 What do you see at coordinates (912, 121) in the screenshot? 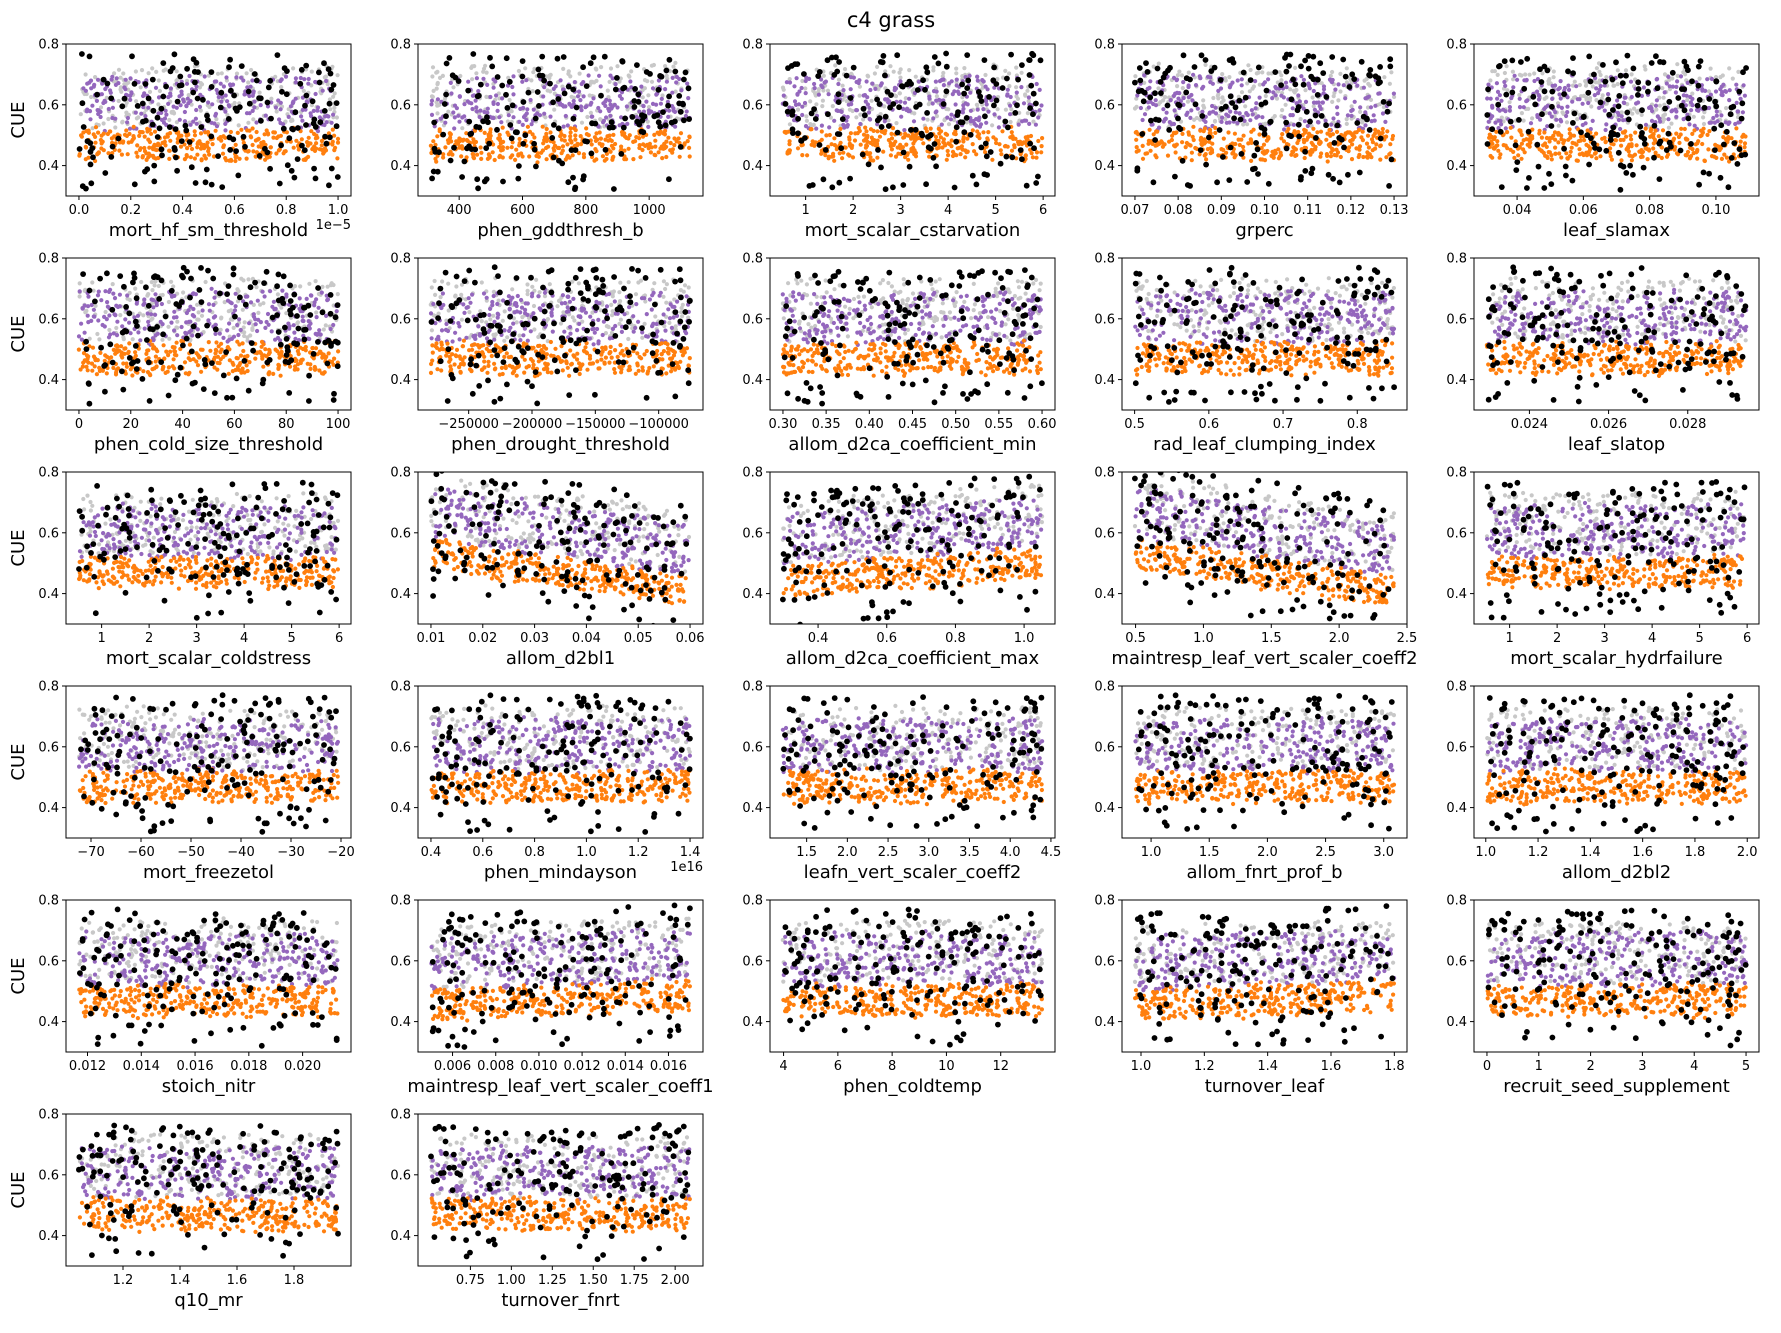
I see `scatter-points` at bounding box center [912, 121].